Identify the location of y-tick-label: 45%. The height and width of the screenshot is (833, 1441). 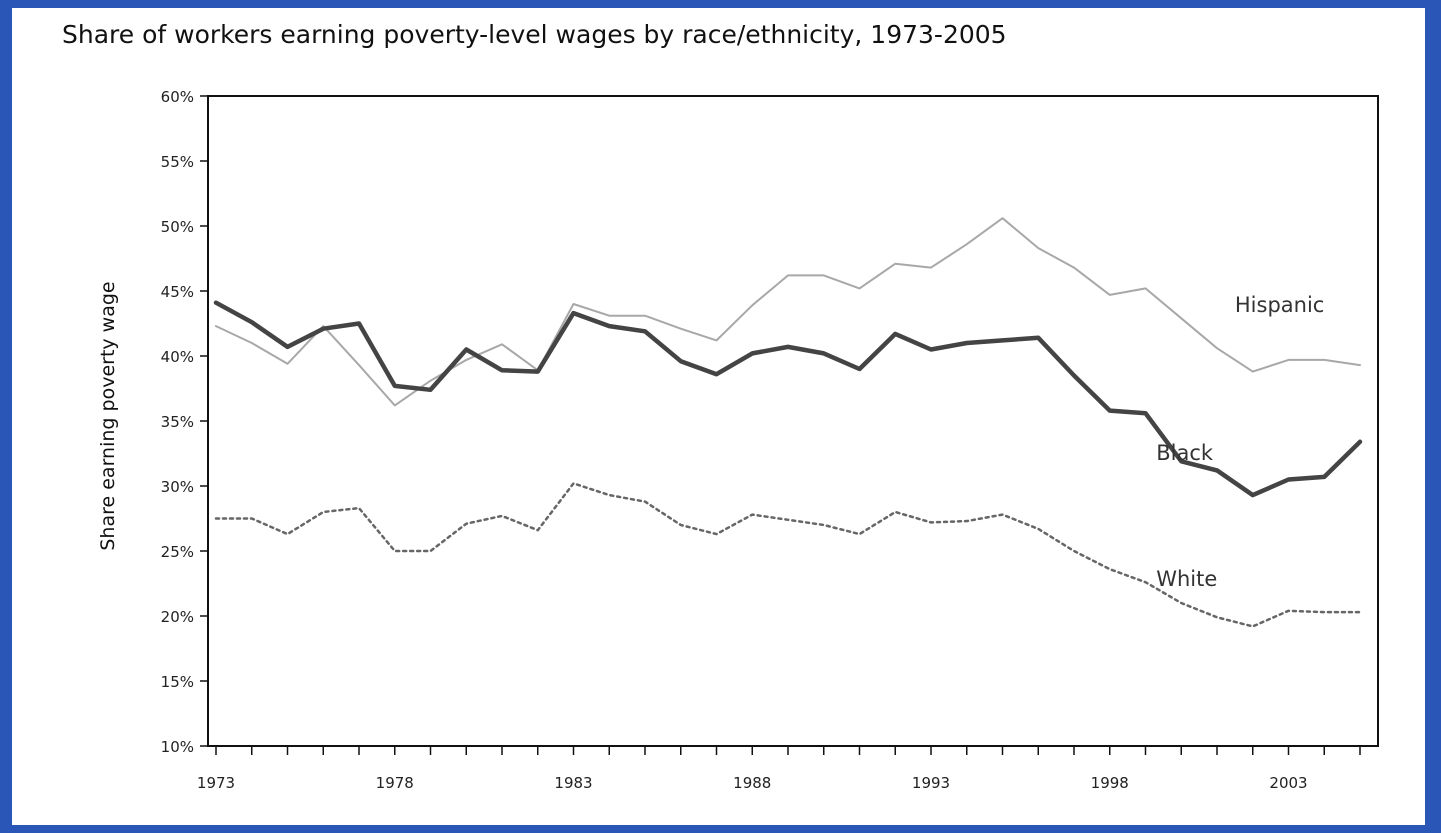
(177, 292).